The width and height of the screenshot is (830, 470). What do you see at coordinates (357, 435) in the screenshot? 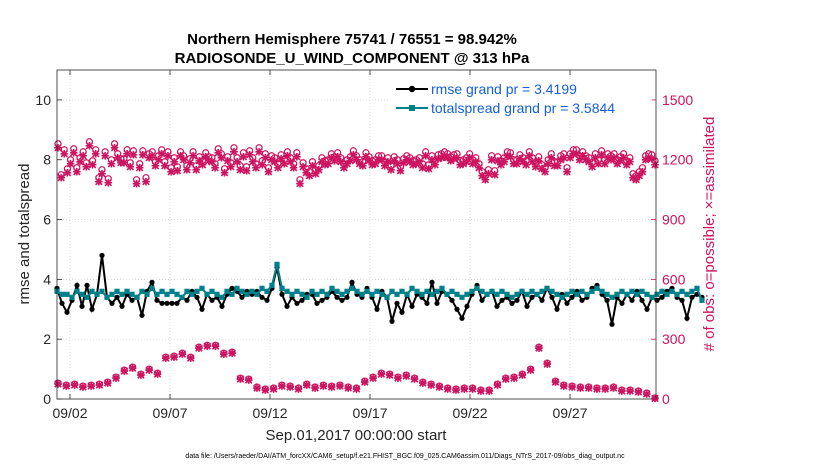
I see `x-axis-label: Sep.01,2017 00:00:00 start` at bounding box center [357, 435].